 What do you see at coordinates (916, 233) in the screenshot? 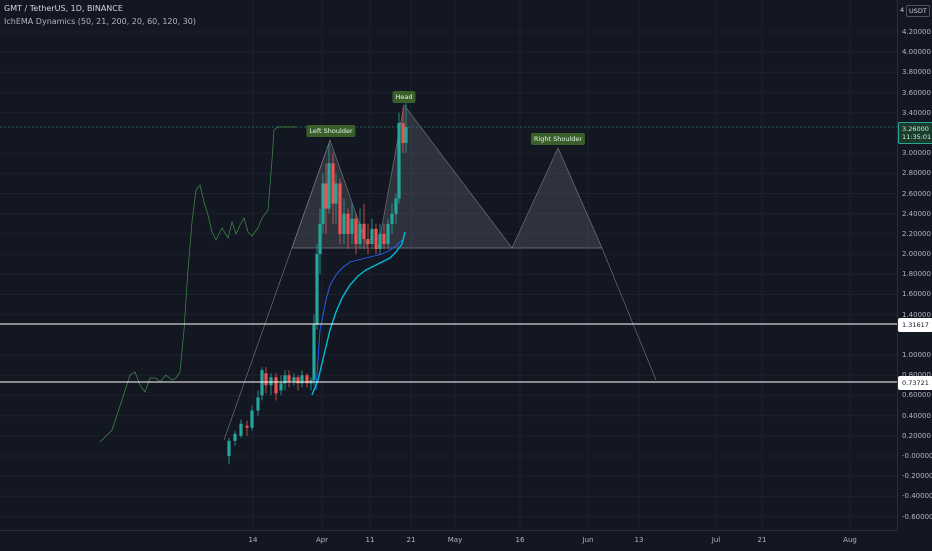
I see `price-tick: 2.20000` at bounding box center [916, 233].